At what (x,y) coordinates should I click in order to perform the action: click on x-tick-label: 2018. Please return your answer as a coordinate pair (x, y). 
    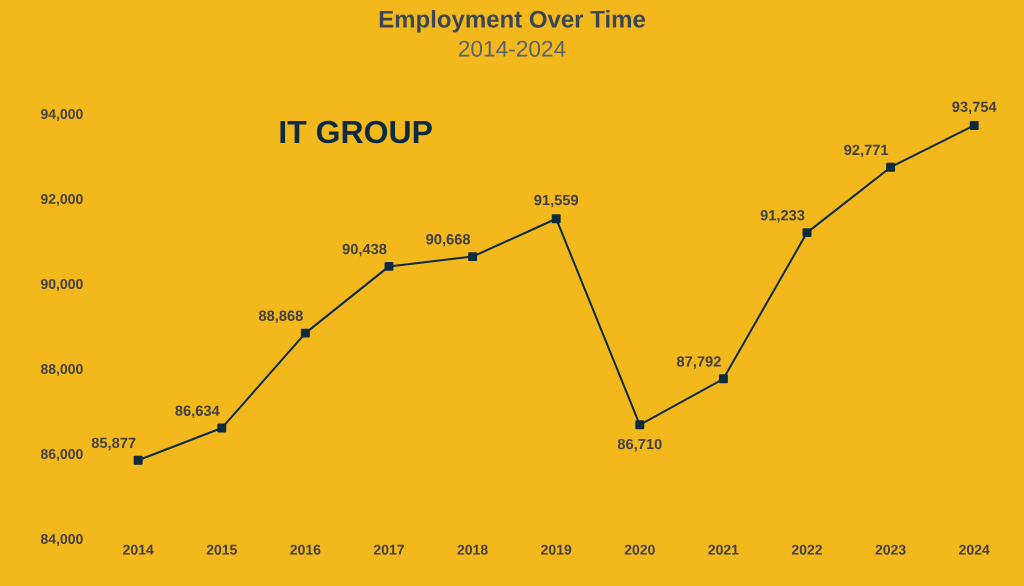
    Looking at the image, I should click on (472, 549).